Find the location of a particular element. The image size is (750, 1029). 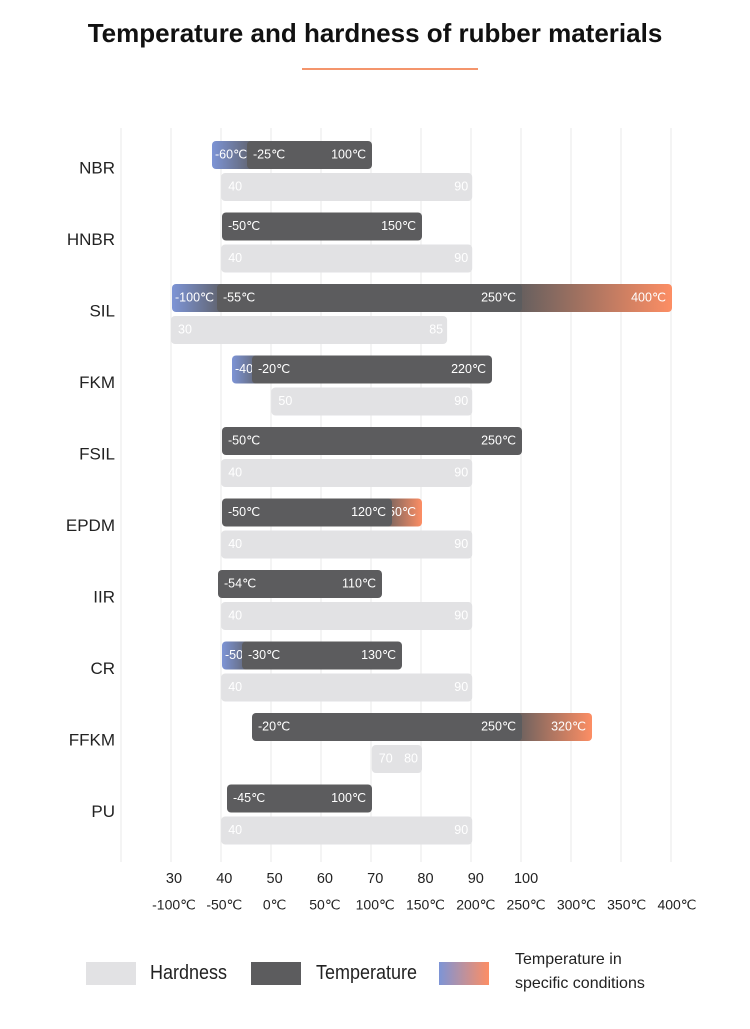

special-low-bar is located at coordinates (200, 298).